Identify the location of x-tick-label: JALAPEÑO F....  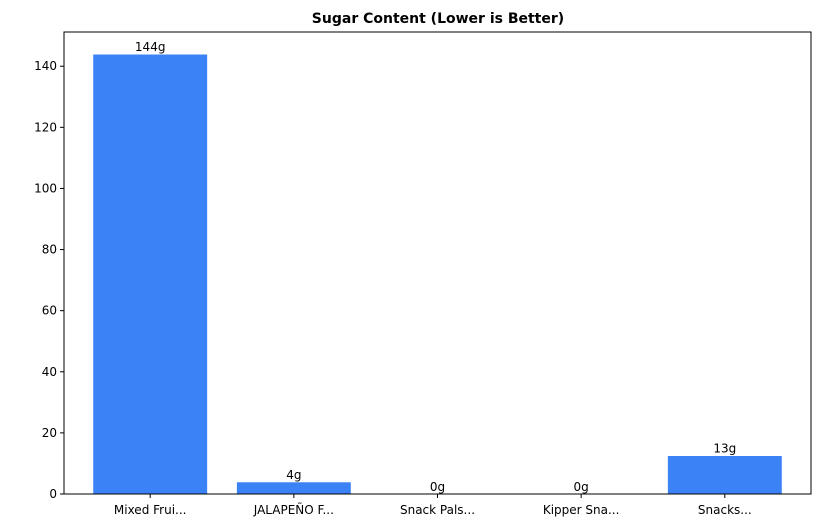
(293, 509).